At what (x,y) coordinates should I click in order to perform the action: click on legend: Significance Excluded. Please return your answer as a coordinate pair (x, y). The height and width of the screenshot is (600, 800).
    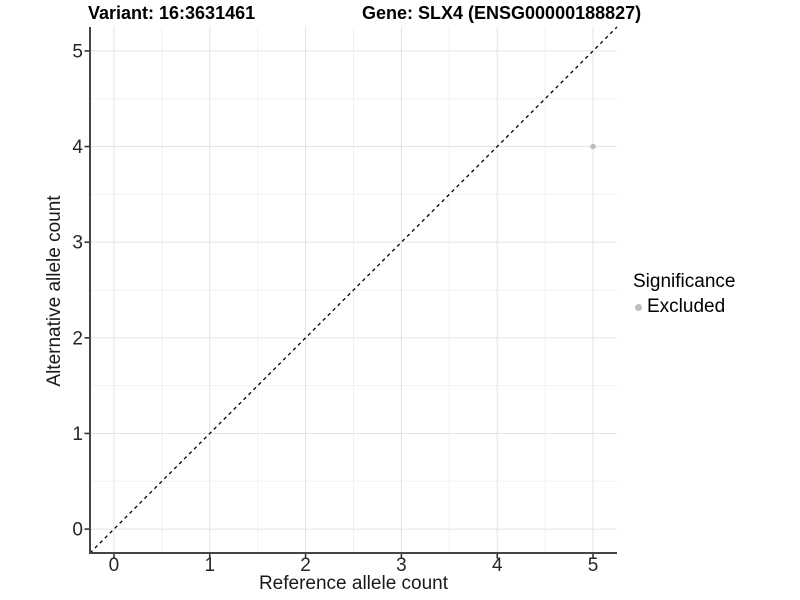
    Looking at the image, I should click on (684, 294).